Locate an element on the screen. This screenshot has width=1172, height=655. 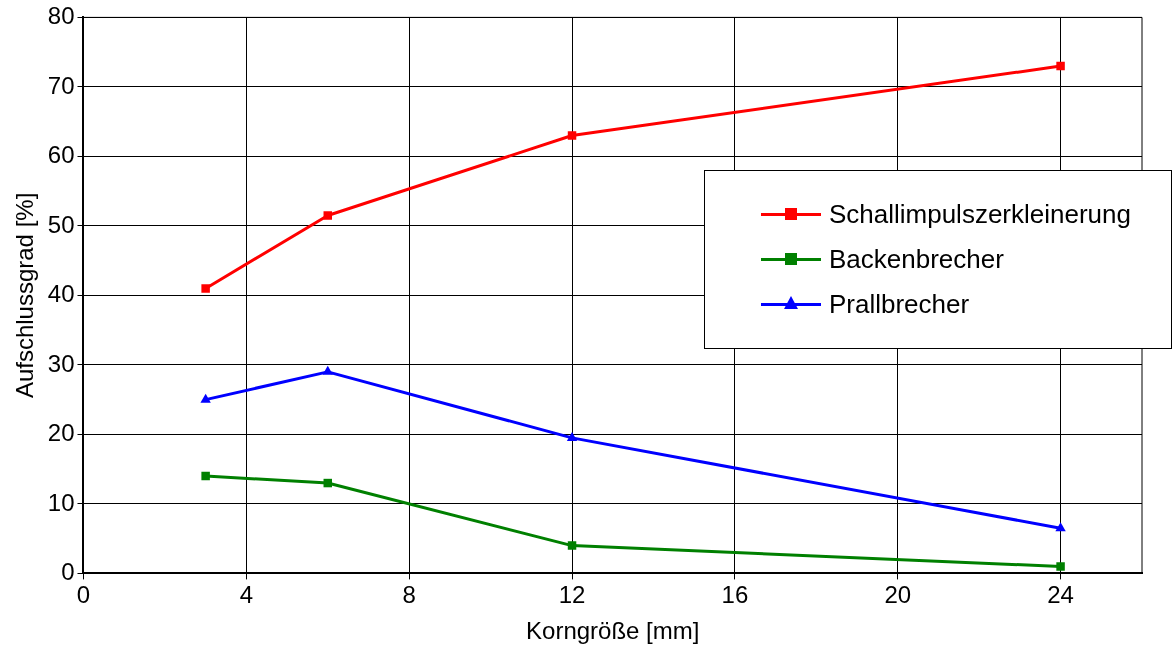
y-tick-label: 30 is located at coordinates (61, 363).